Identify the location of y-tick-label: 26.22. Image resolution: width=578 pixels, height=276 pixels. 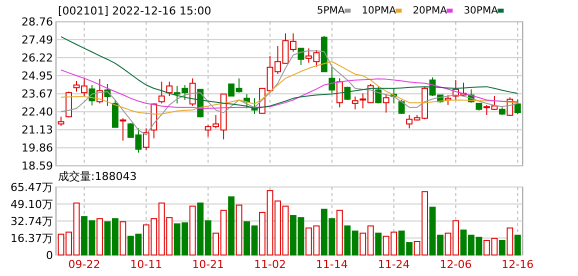
(37, 58).